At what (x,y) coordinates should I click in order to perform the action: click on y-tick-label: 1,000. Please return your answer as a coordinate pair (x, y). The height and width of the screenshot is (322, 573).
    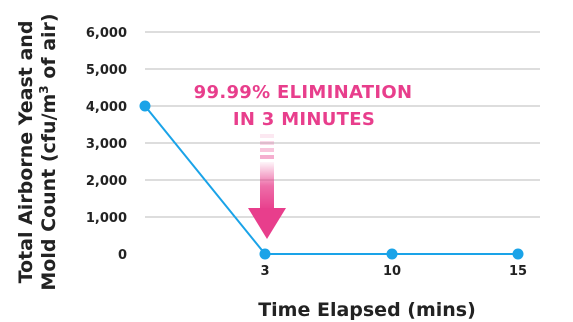
    Looking at the image, I should click on (106, 218).